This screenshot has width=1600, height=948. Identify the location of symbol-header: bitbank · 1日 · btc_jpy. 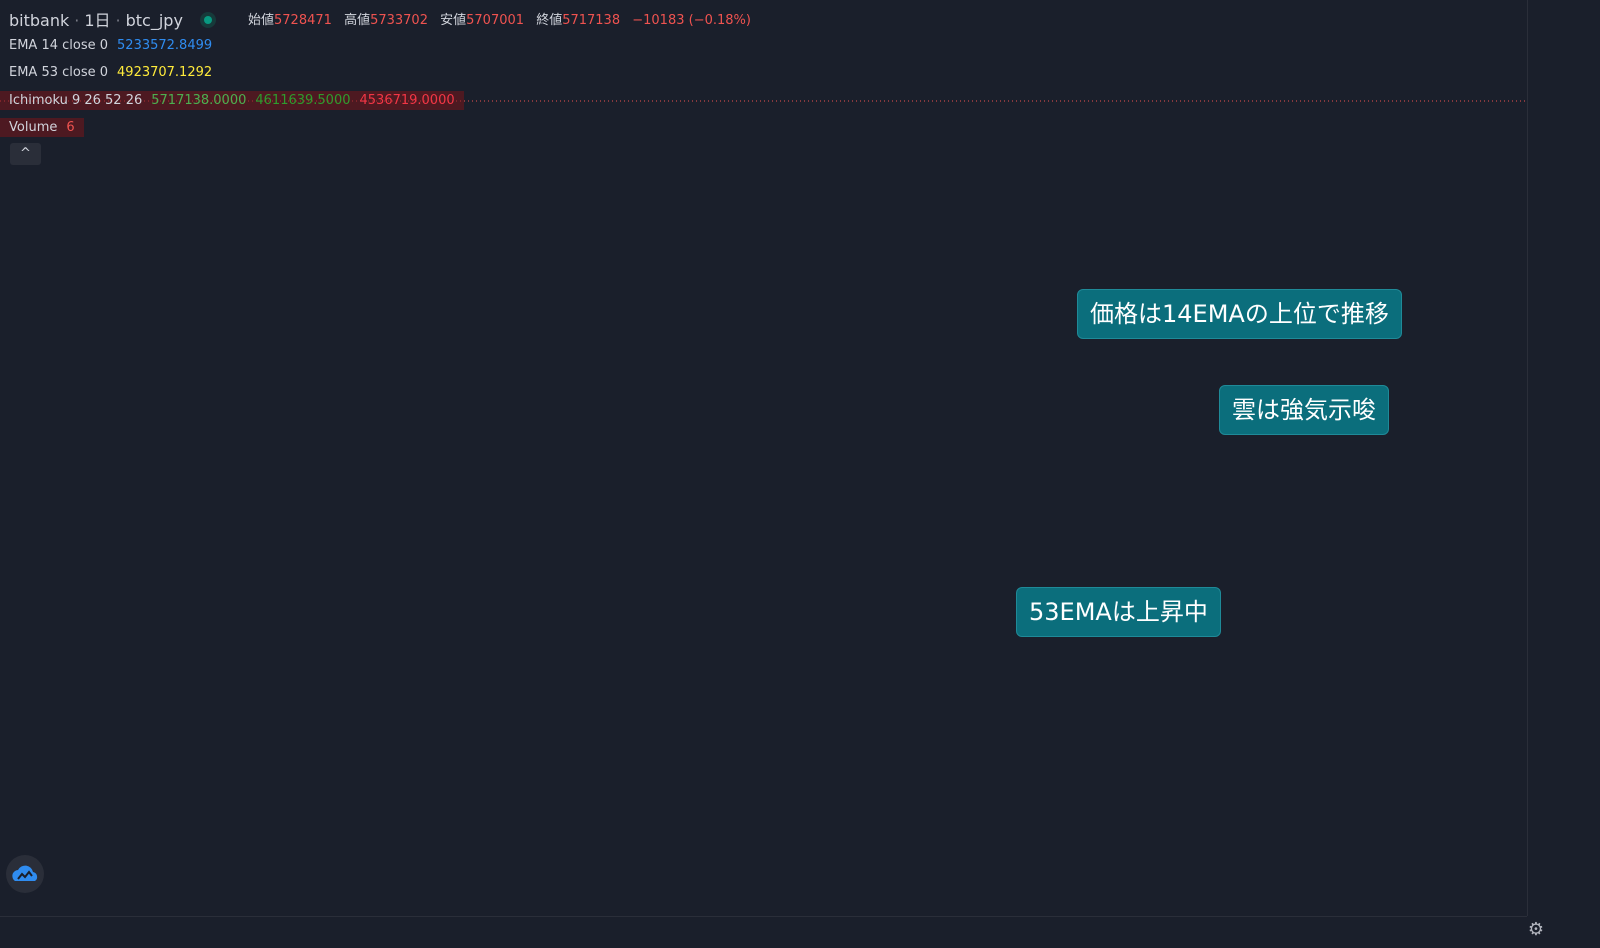
(113, 19).